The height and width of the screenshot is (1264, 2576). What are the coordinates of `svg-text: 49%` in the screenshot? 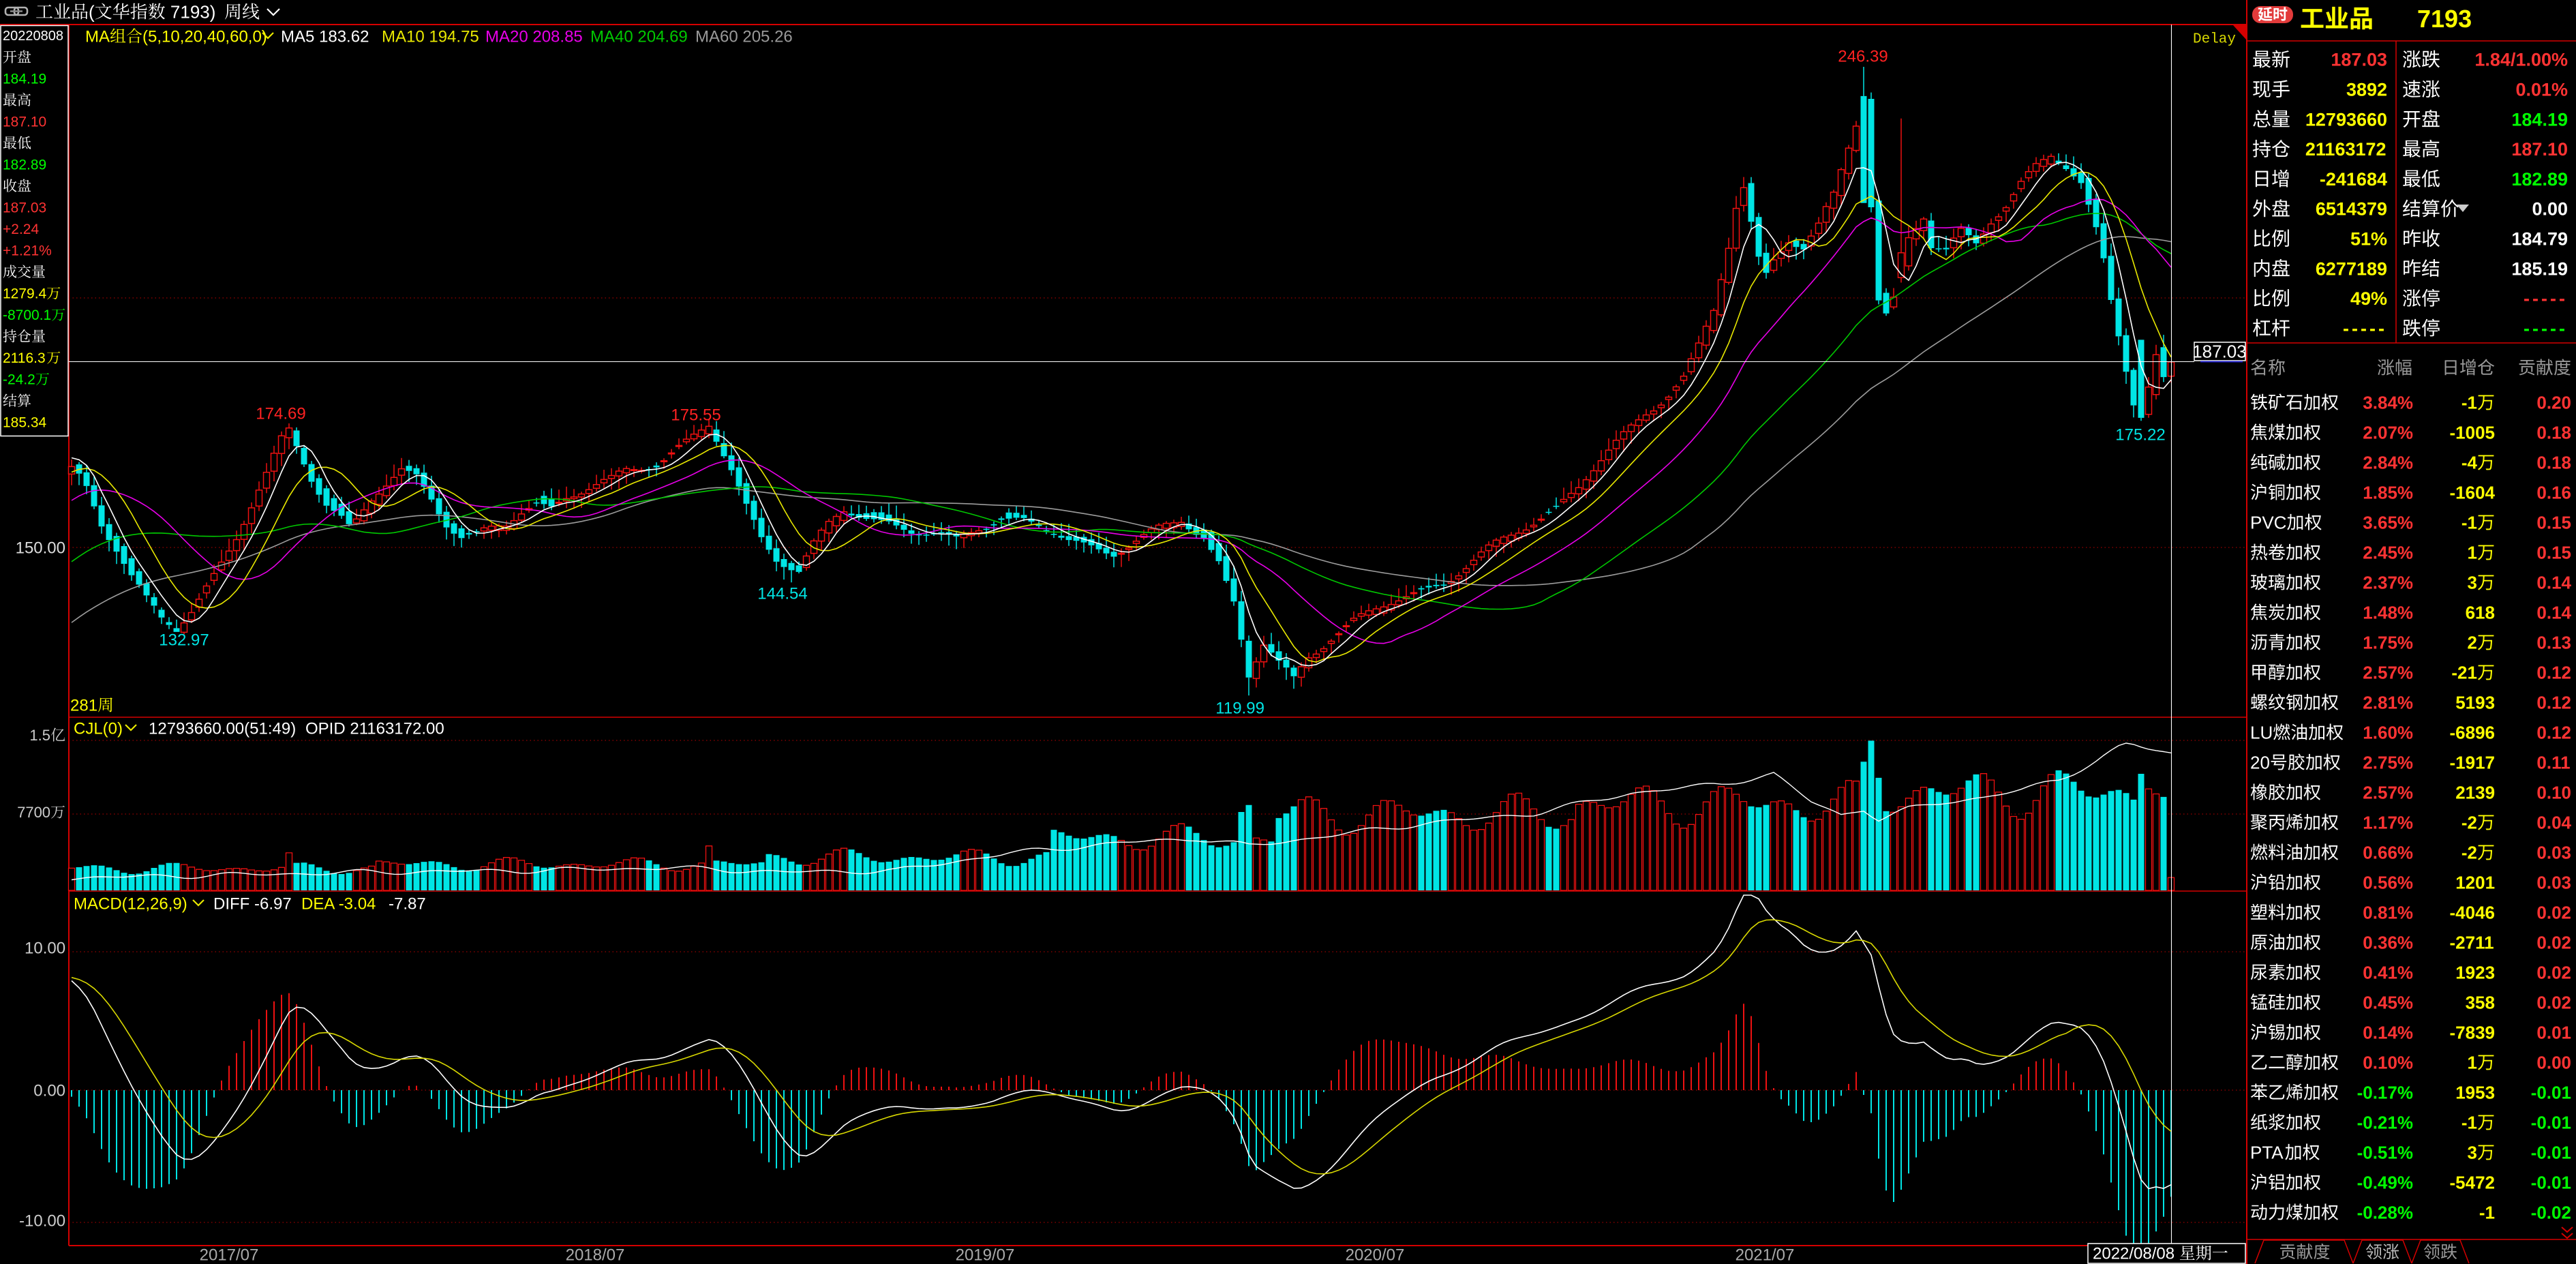 It's located at (2369, 298).